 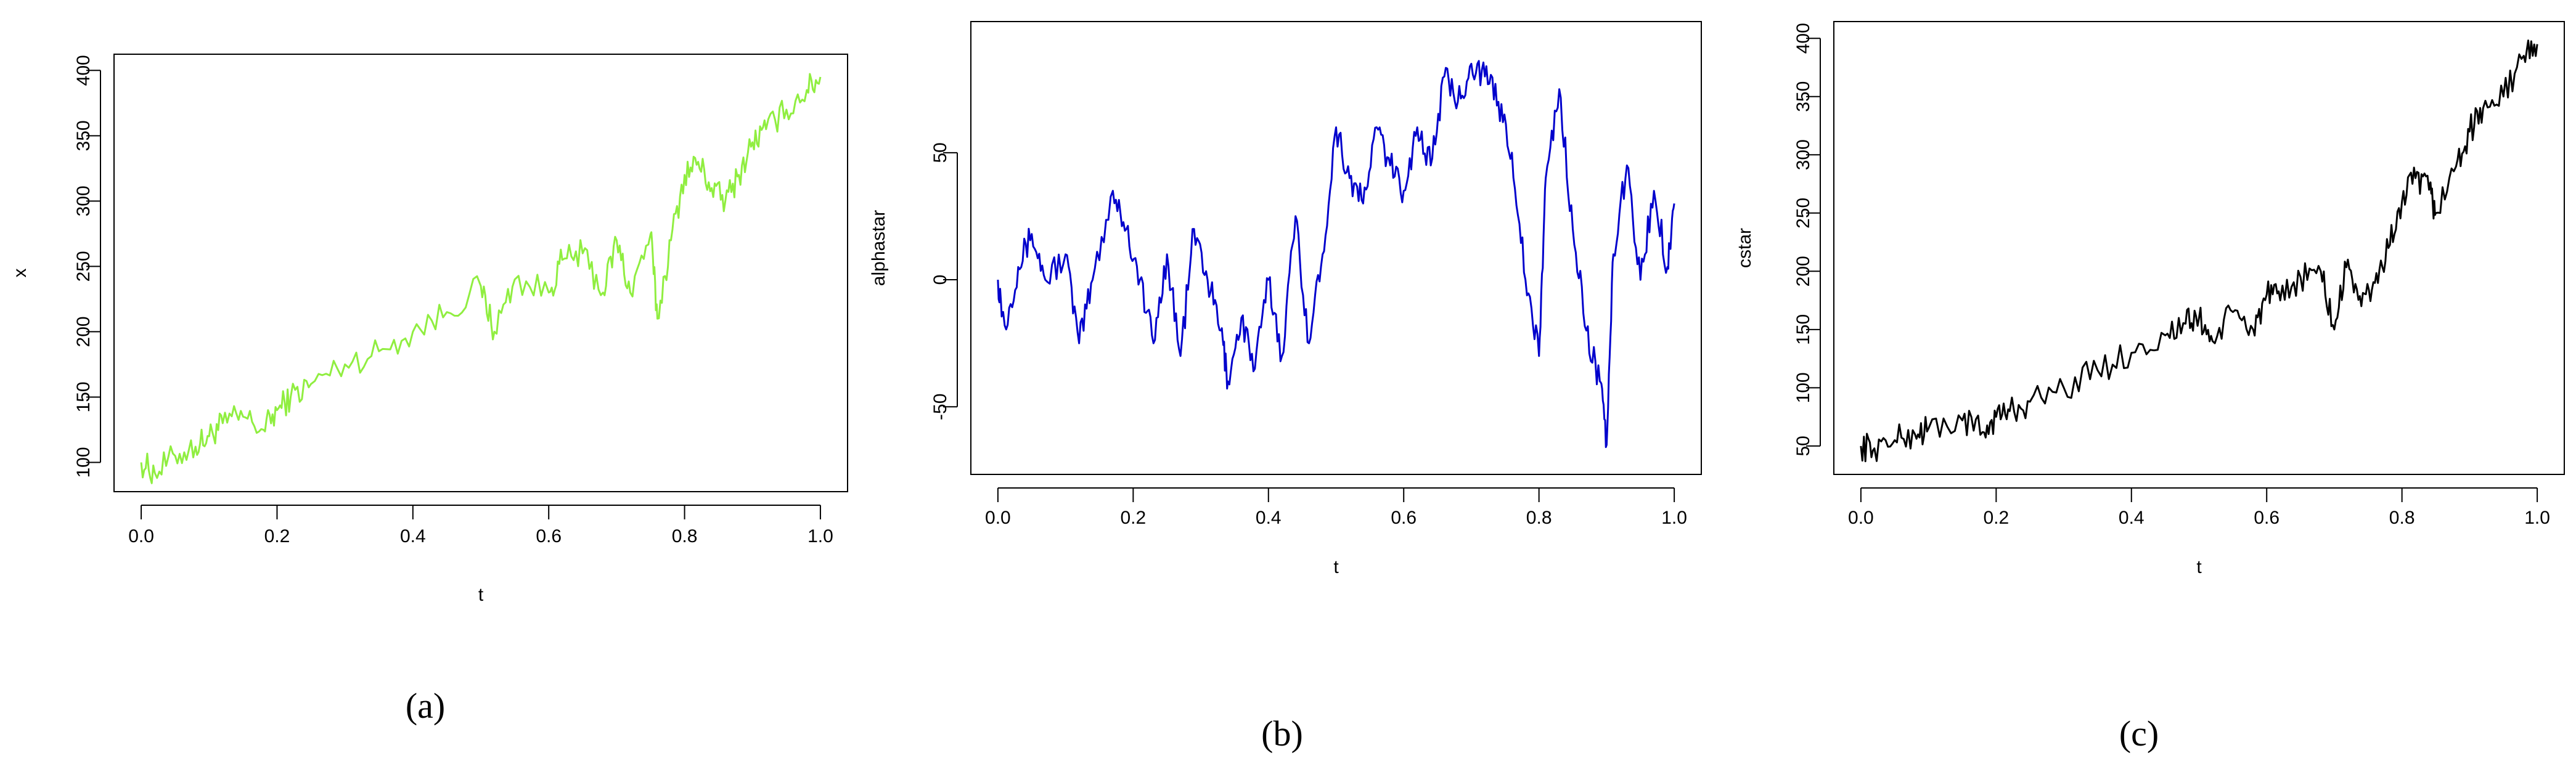 I want to click on y-tick-label: -50, so click(x=940, y=407).